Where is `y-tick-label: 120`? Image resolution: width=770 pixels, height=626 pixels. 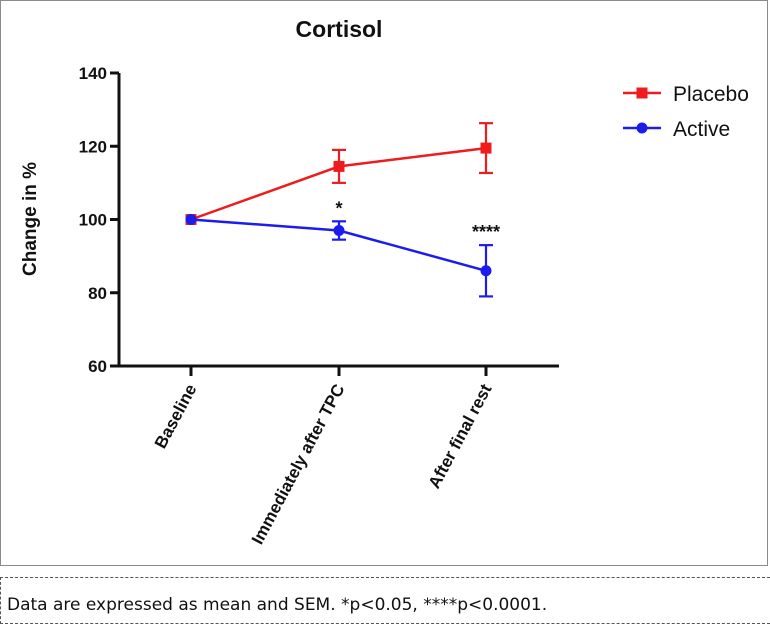 y-tick-label: 120 is located at coordinates (93, 146).